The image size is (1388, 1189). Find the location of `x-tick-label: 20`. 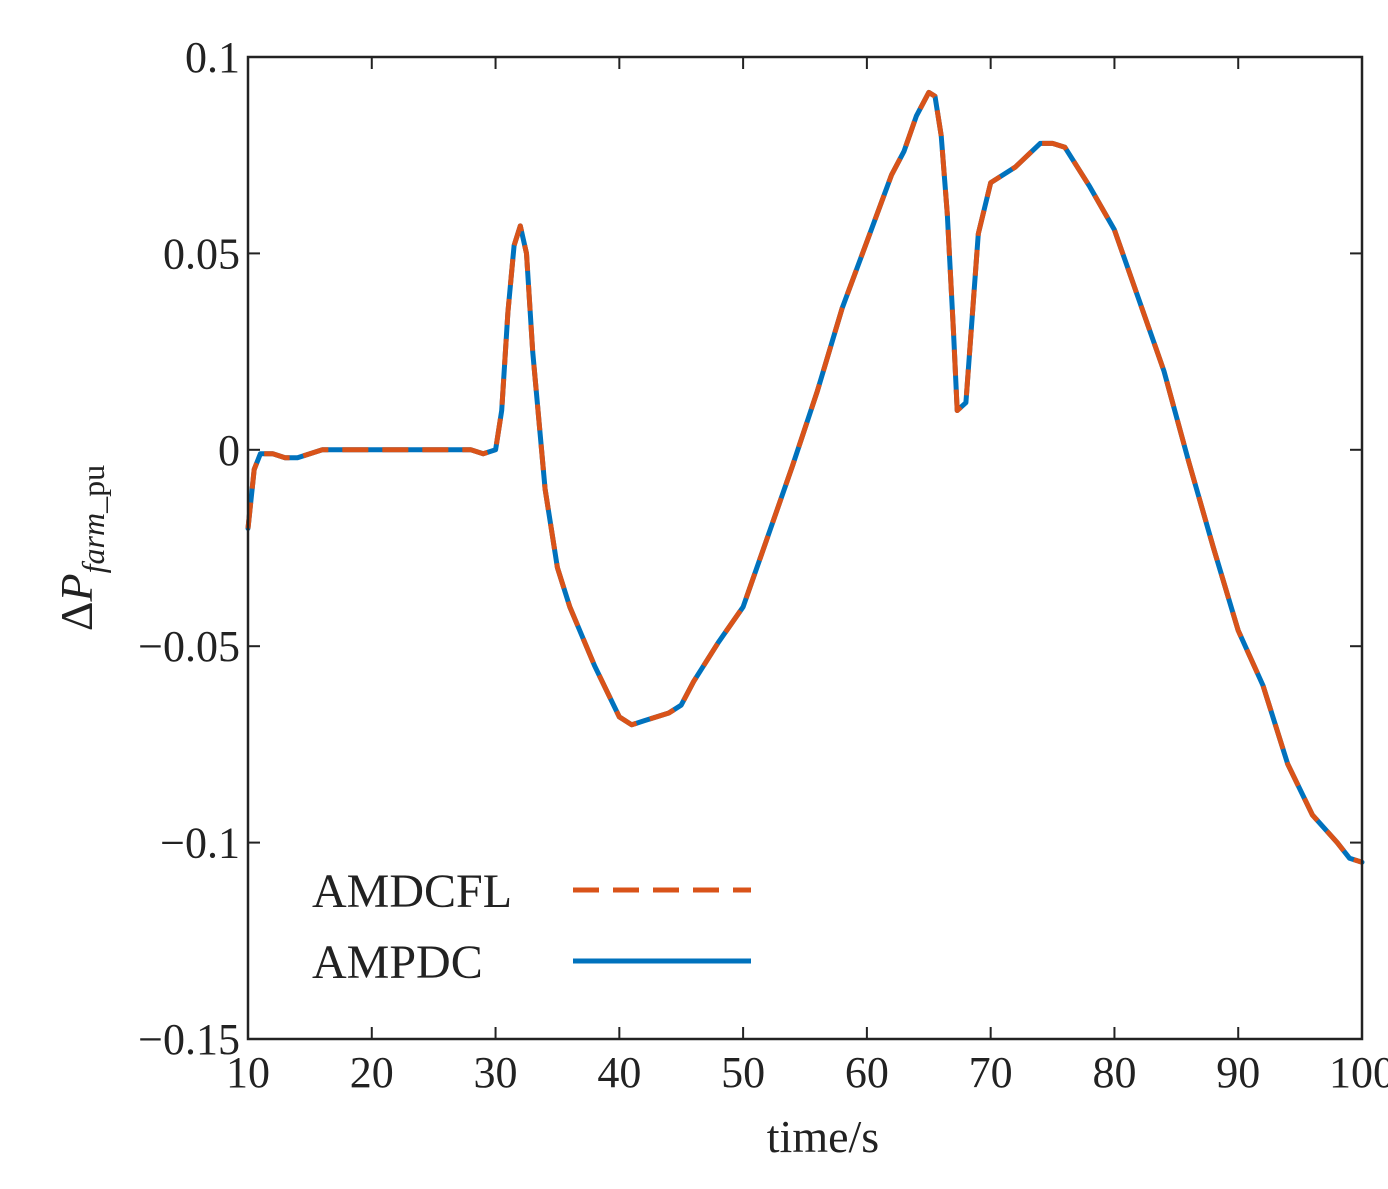

x-tick-label: 20 is located at coordinates (372, 1072).